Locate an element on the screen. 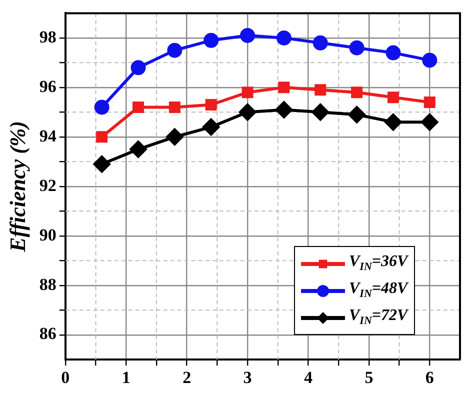  legend-label: V$_{IN}$=36V is located at coordinates (378, 263).